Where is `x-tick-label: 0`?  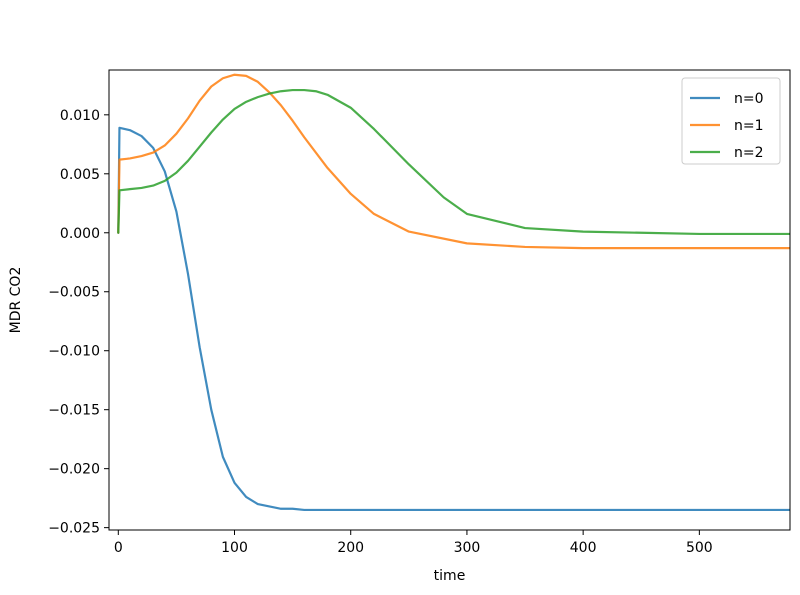 x-tick-label: 0 is located at coordinates (118, 548).